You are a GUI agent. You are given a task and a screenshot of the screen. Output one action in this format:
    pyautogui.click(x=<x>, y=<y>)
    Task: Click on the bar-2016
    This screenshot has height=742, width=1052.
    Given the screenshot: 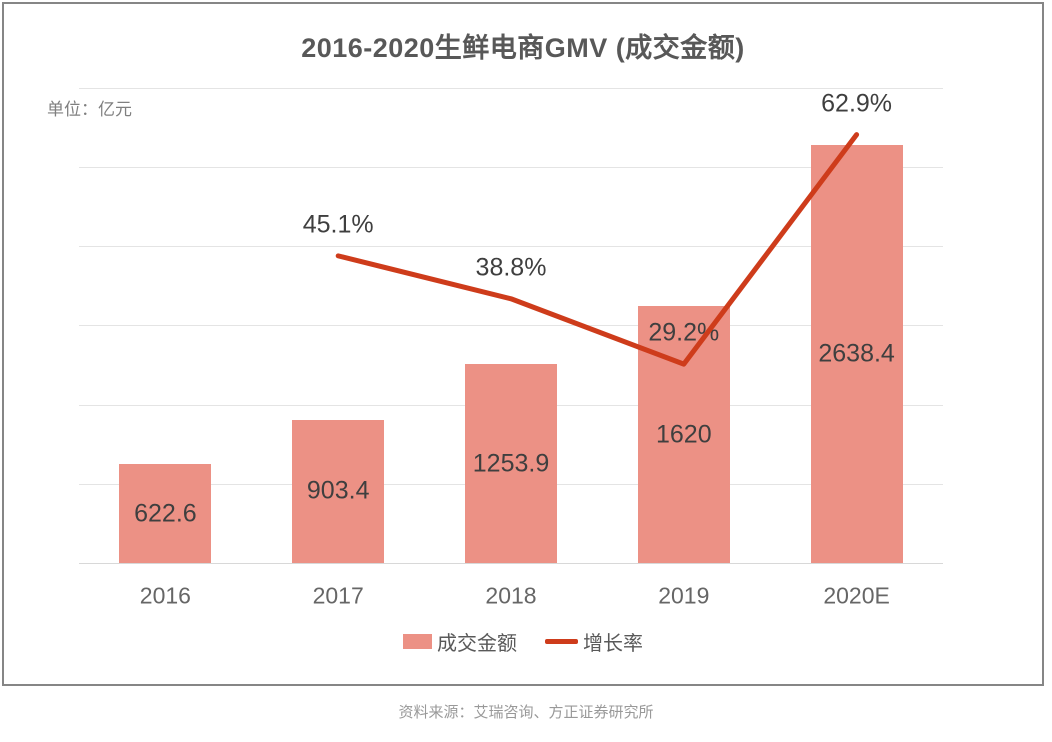 What is the action you would take?
    pyautogui.click(x=165, y=513)
    